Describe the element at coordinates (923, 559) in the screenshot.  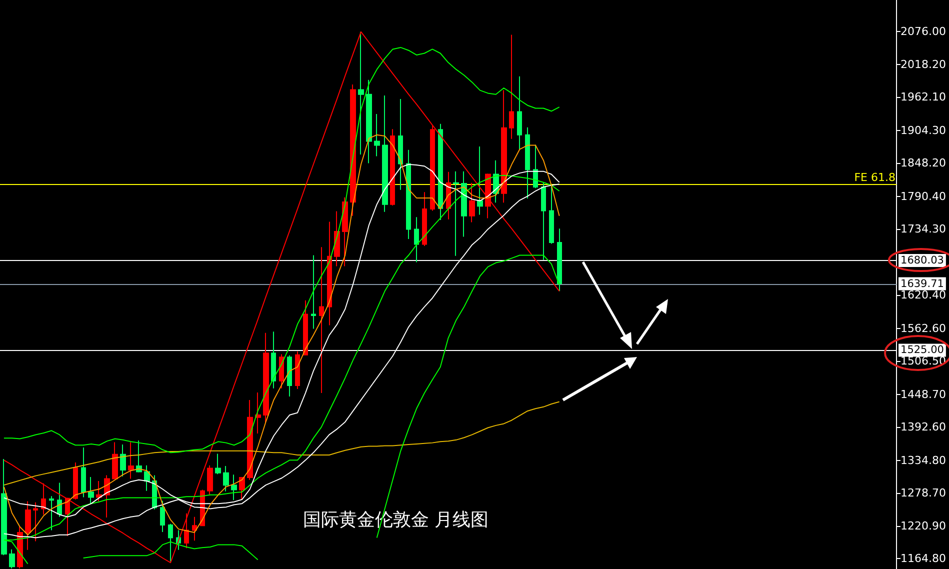
I see `y-tick-label: 1164.80` at that location.